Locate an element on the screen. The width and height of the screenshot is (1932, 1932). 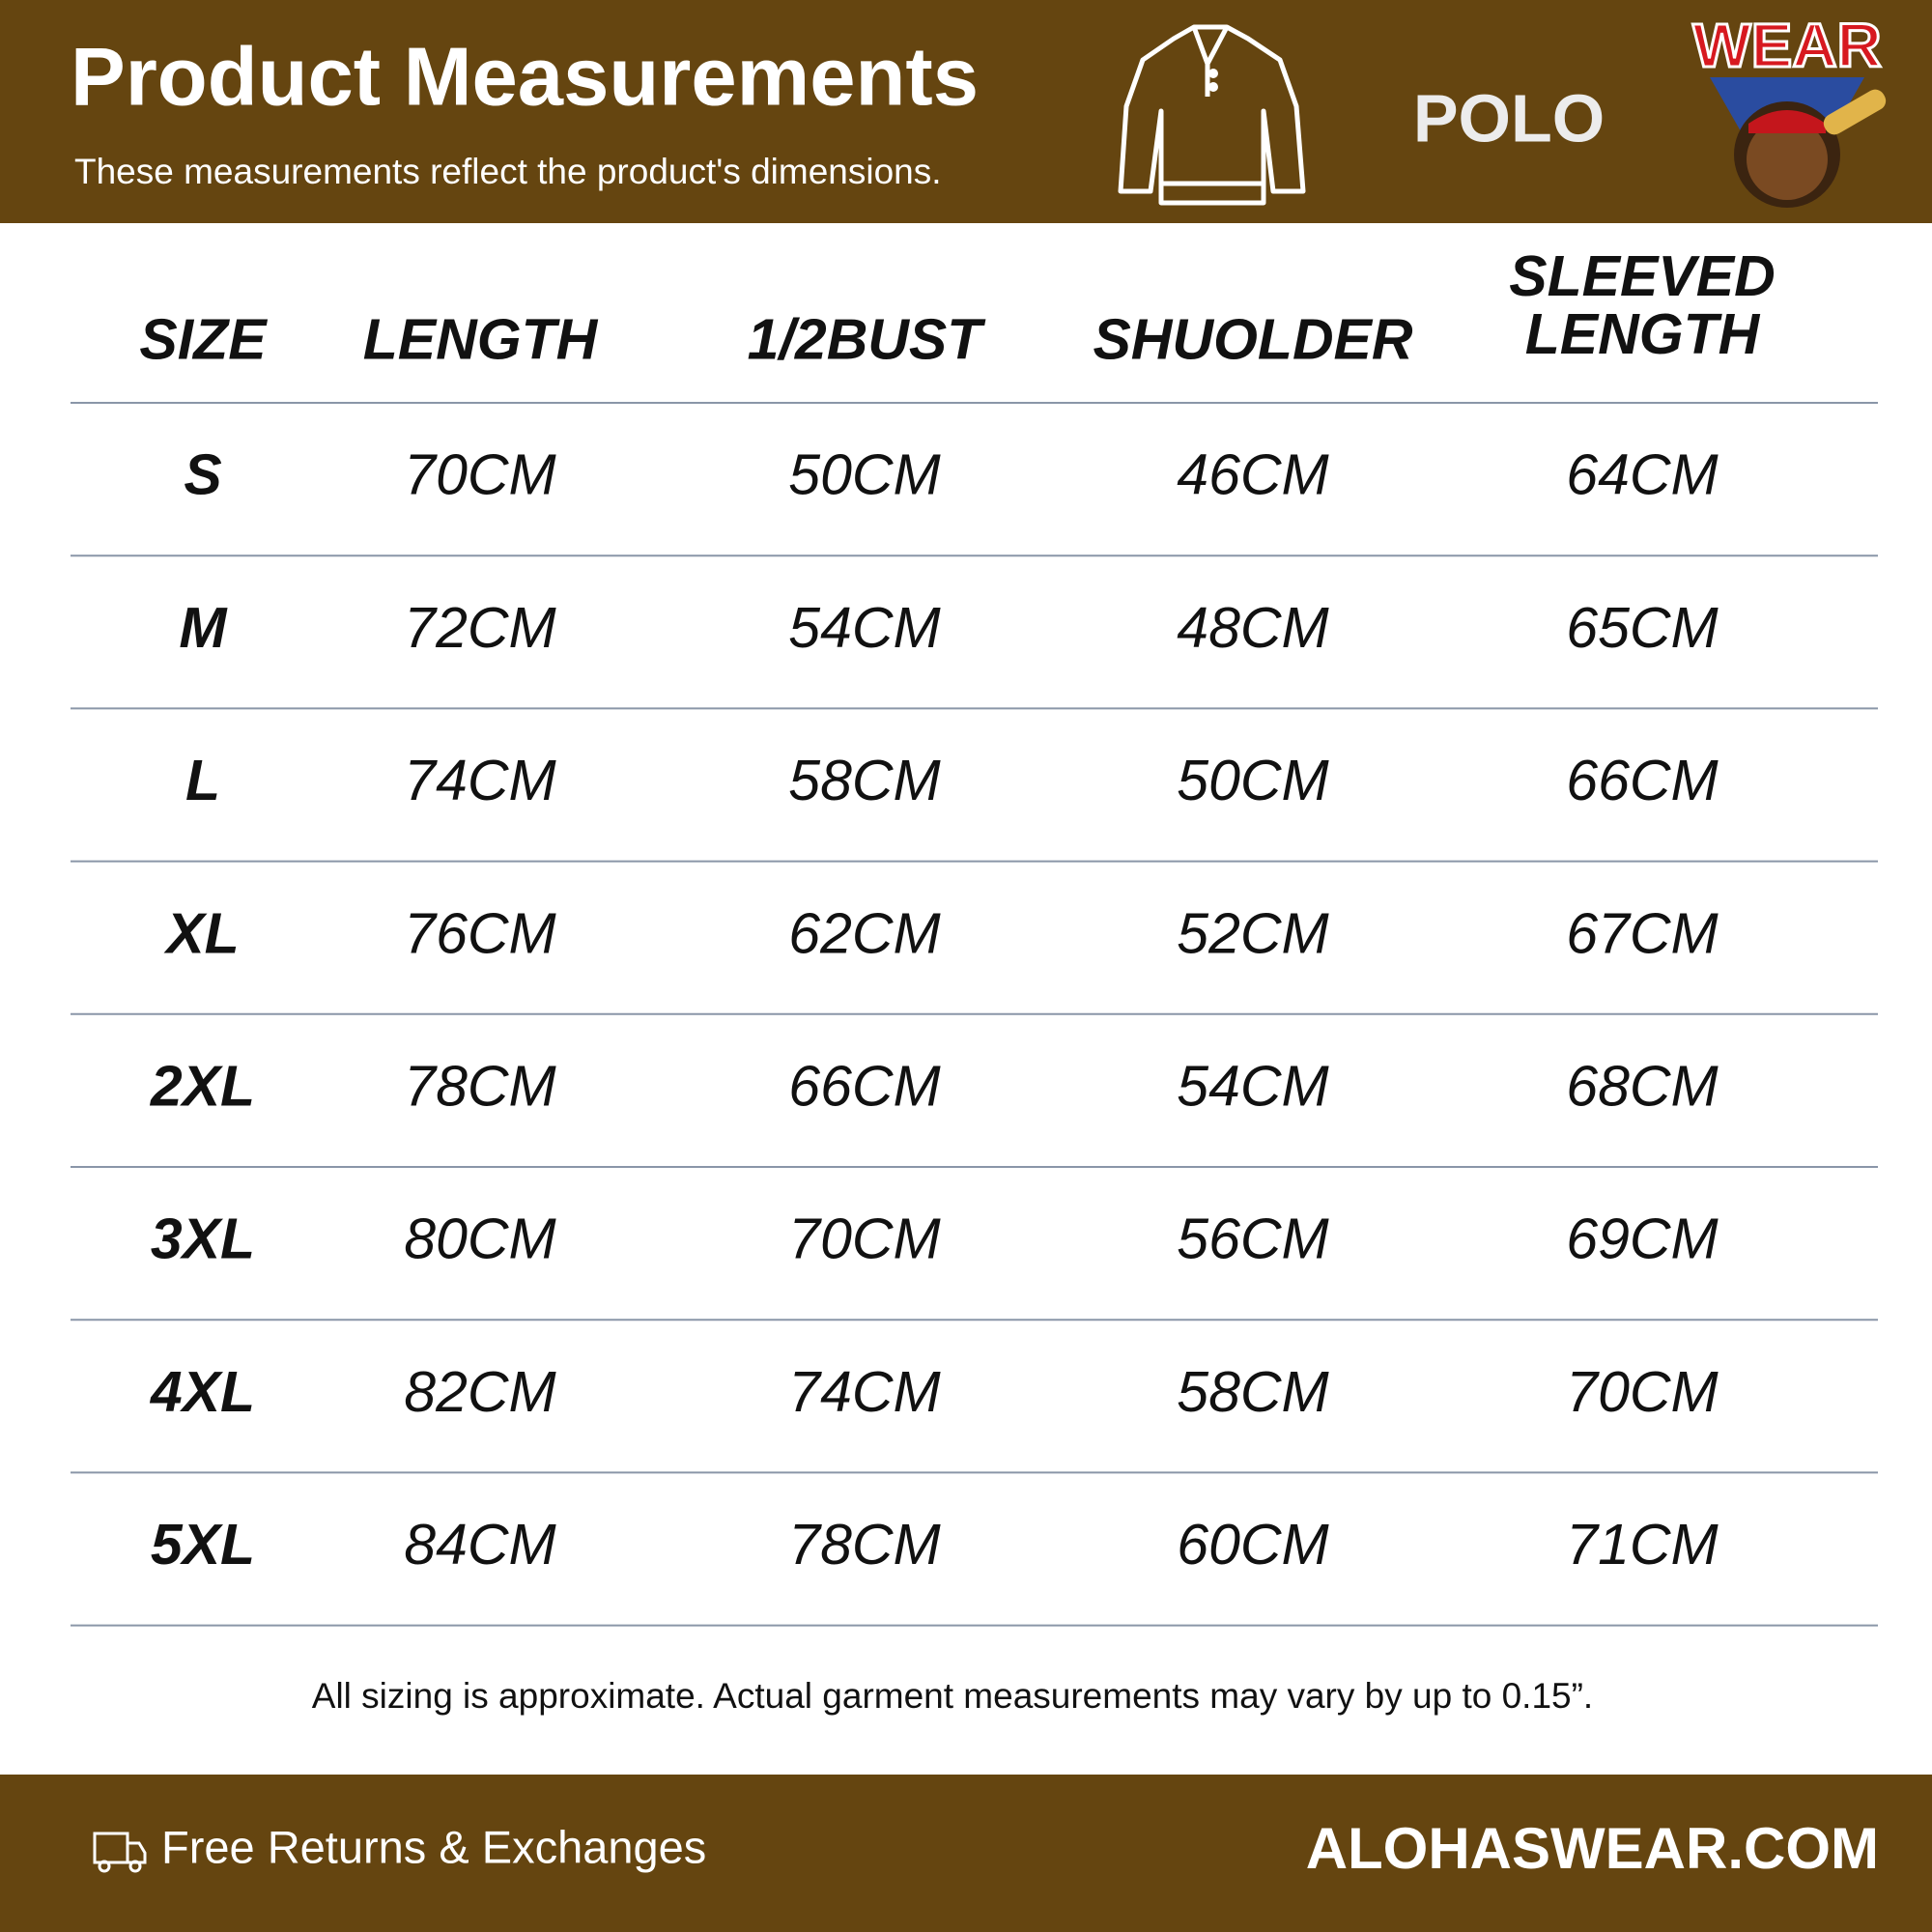
site-text: ALOHASWEAR.COM is located at coordinates (1592, 1848).